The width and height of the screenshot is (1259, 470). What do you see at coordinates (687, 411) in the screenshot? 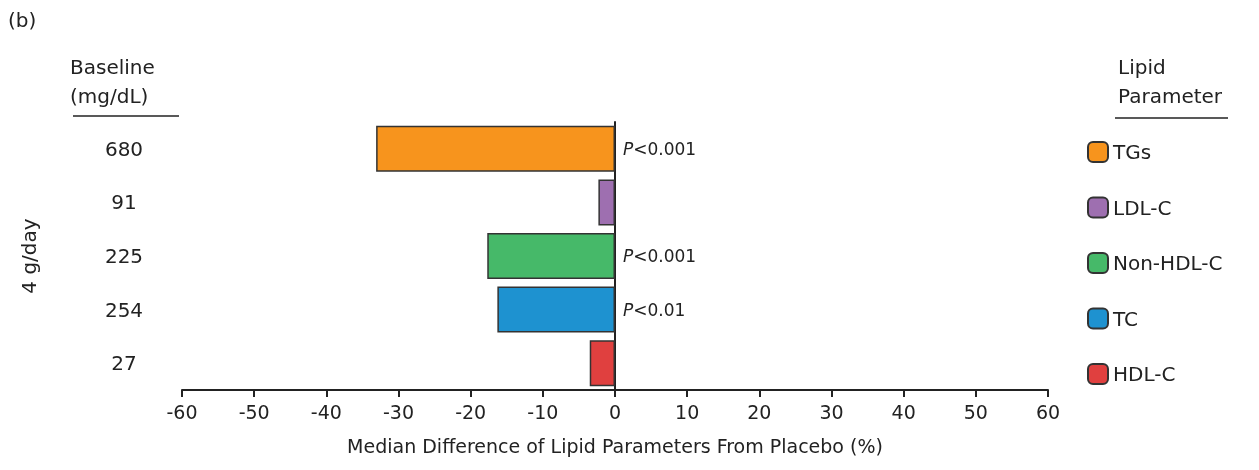
I see `x-tick-label: 10` at bounding box center [687, 411].